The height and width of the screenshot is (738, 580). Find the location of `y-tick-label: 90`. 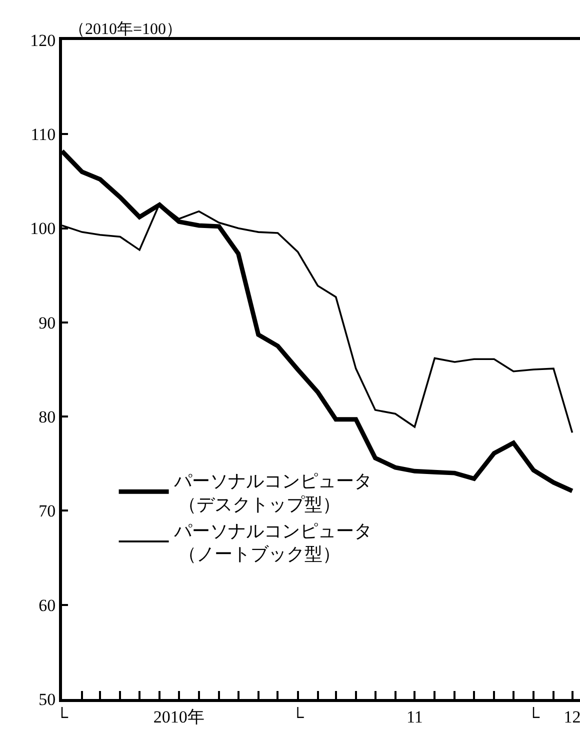

y-tick-label: 90 is located at coordinates (47, 322).